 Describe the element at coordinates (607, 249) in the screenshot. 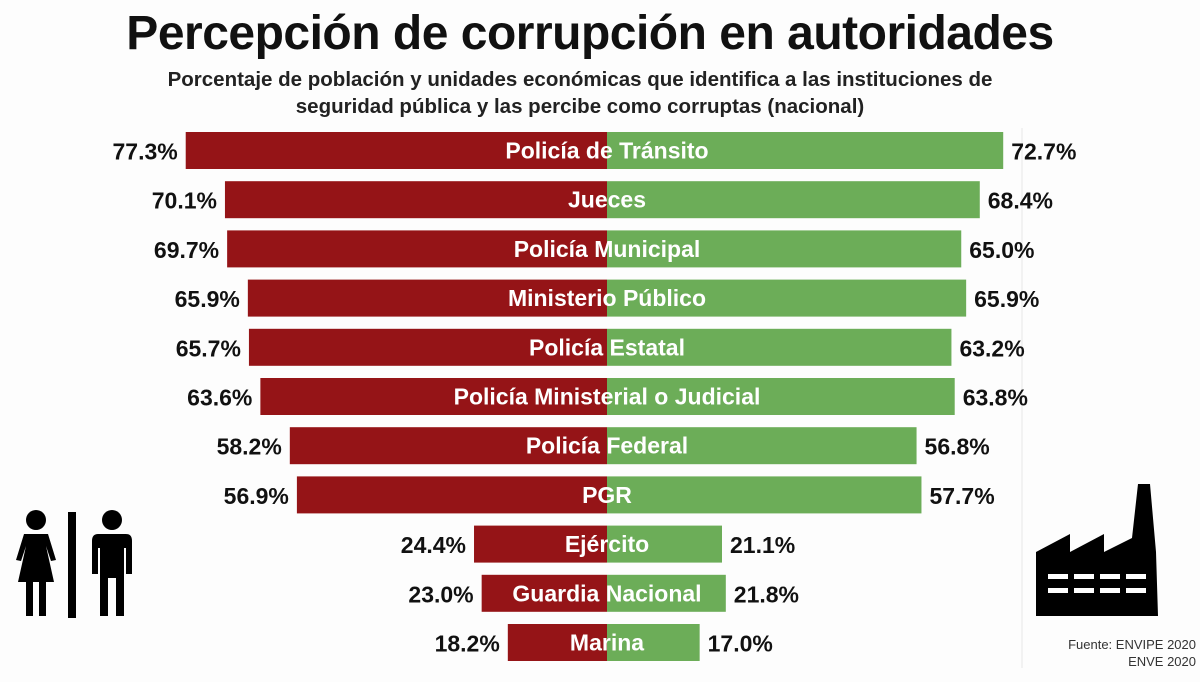

I see `category-label: Policía Municipal` at that location.